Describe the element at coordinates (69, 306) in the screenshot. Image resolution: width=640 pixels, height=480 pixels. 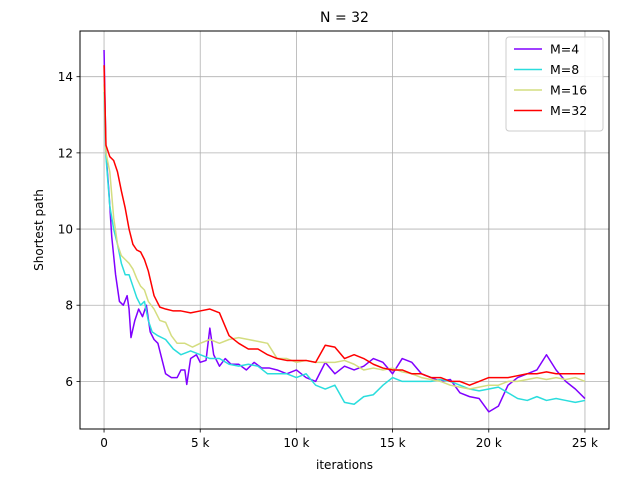
I see `y-tick-label: 8` at that location.